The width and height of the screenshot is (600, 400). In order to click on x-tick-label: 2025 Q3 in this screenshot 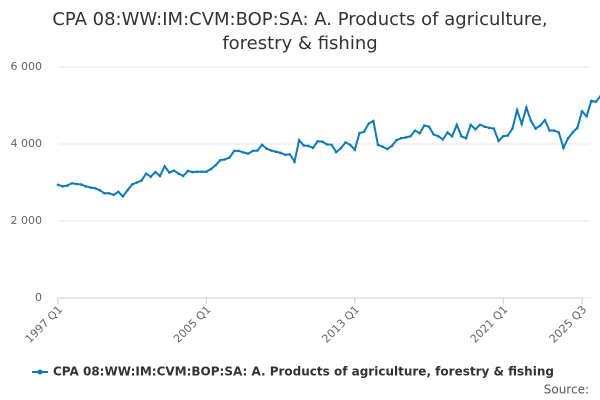, I will do `click(568, 324)`.